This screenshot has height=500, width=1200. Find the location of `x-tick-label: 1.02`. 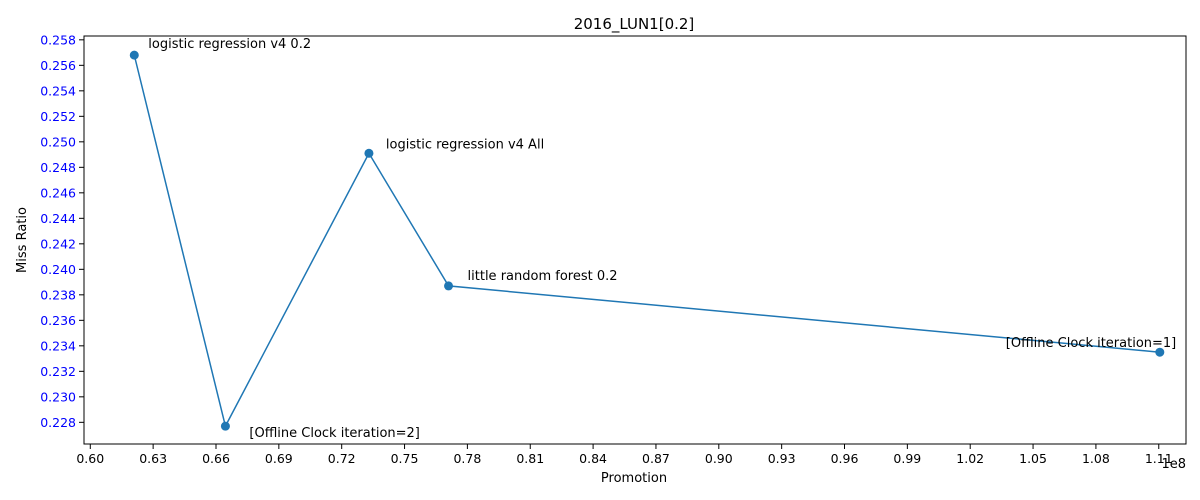

x-tick-label: 1.02 is located at coordinates (970, 458).